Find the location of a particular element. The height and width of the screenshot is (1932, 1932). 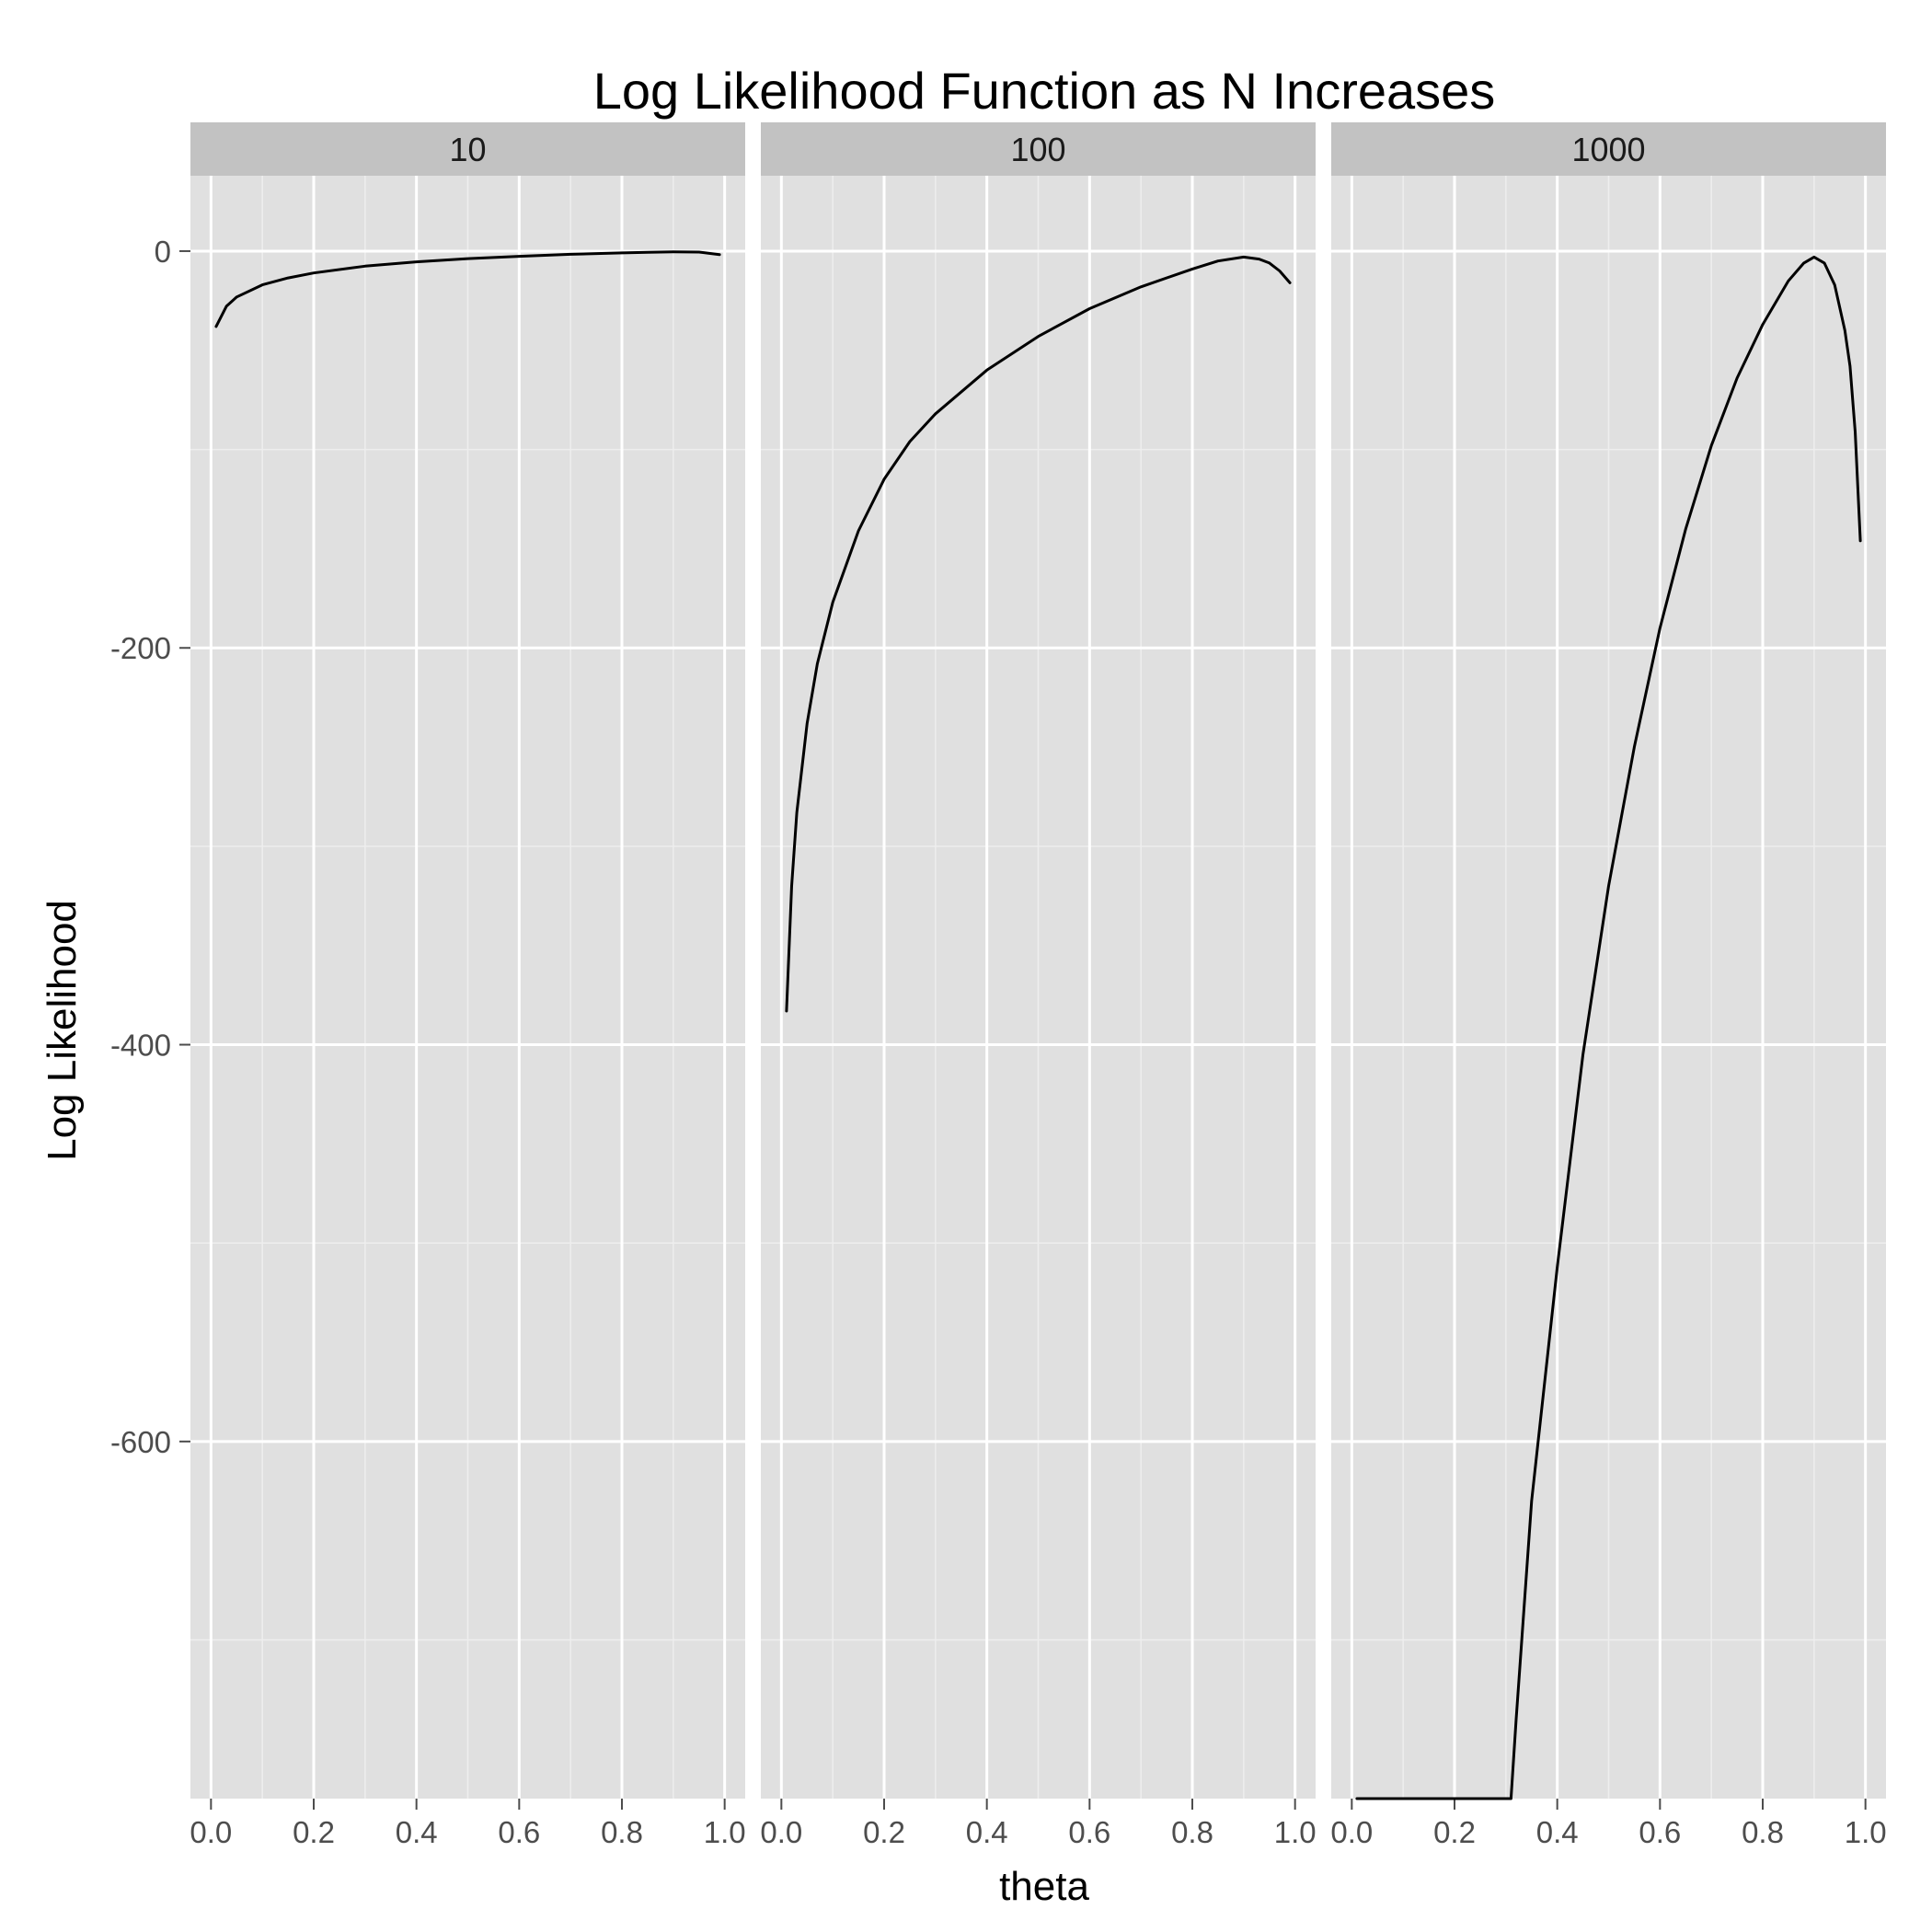

y-tick-label: 0 is located at coordinates (163, 252).